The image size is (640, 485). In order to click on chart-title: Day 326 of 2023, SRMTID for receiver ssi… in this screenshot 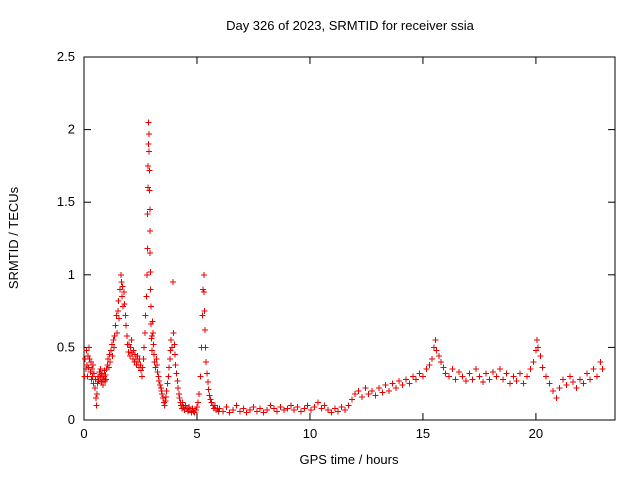, I will do `click(350, 25)`.